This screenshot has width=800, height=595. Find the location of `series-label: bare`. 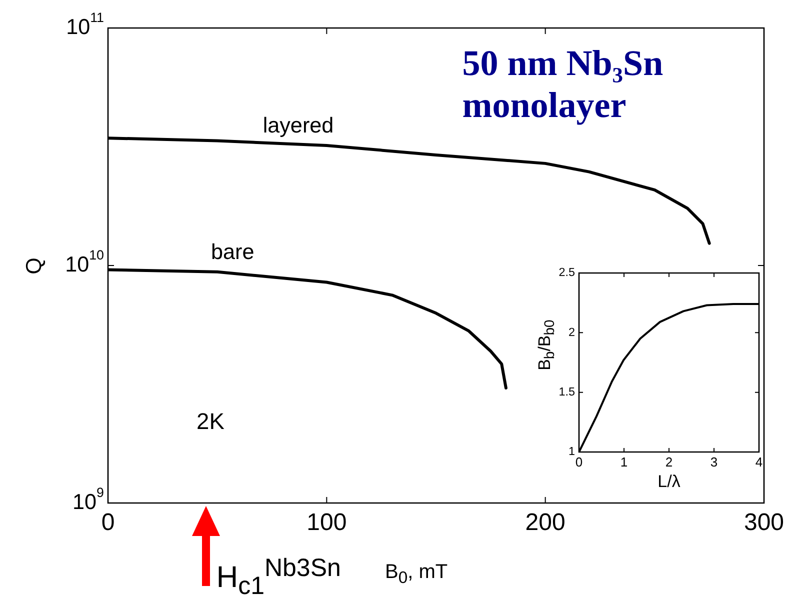

series-label: bare is located at coordinates (232, 251).